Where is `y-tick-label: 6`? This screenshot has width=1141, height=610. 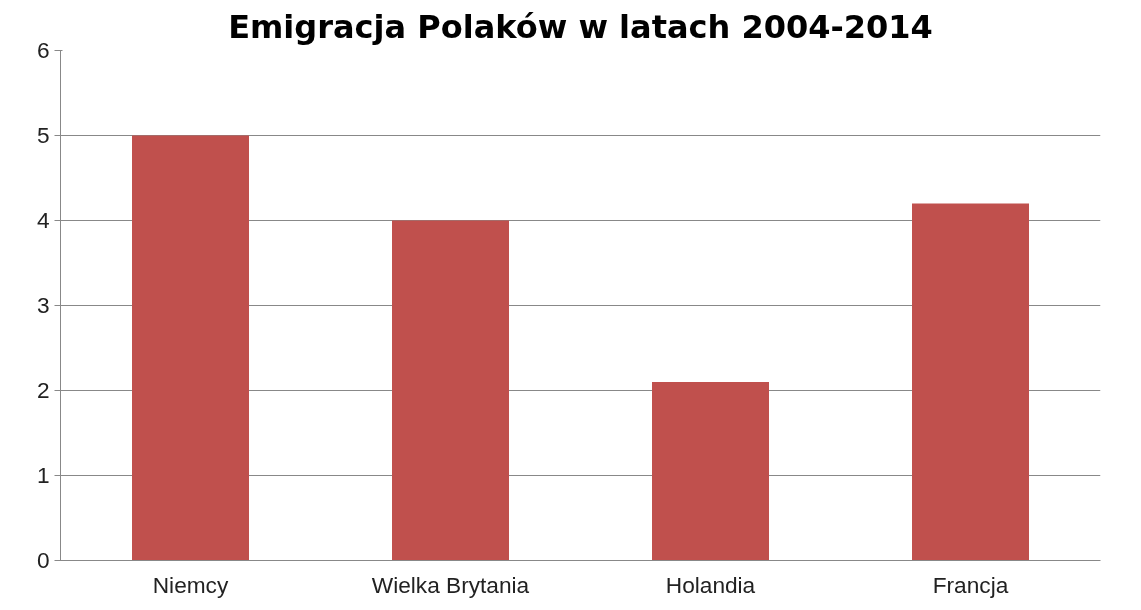 y-tick-label: 6 is located at coordinates (43, 50).